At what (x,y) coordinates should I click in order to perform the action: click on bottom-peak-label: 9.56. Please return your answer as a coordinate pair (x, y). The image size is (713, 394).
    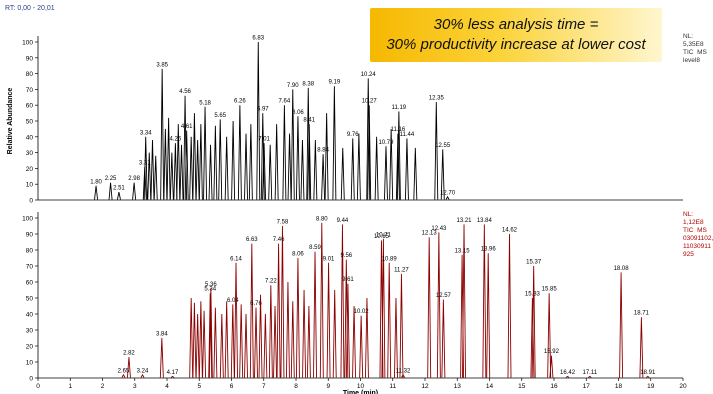
    Looking at the image, I should click on (346, 256).